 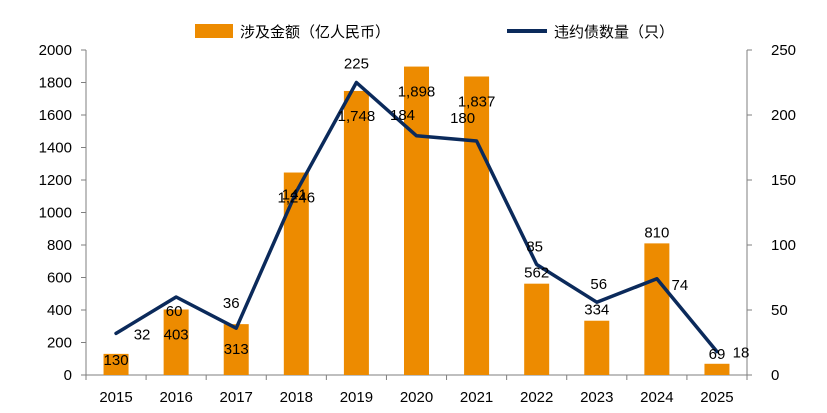 What do you see at coordinates (775, 375) in the screenshot?
I see `right-tick-label: 0` at bounding box center [775, 375].